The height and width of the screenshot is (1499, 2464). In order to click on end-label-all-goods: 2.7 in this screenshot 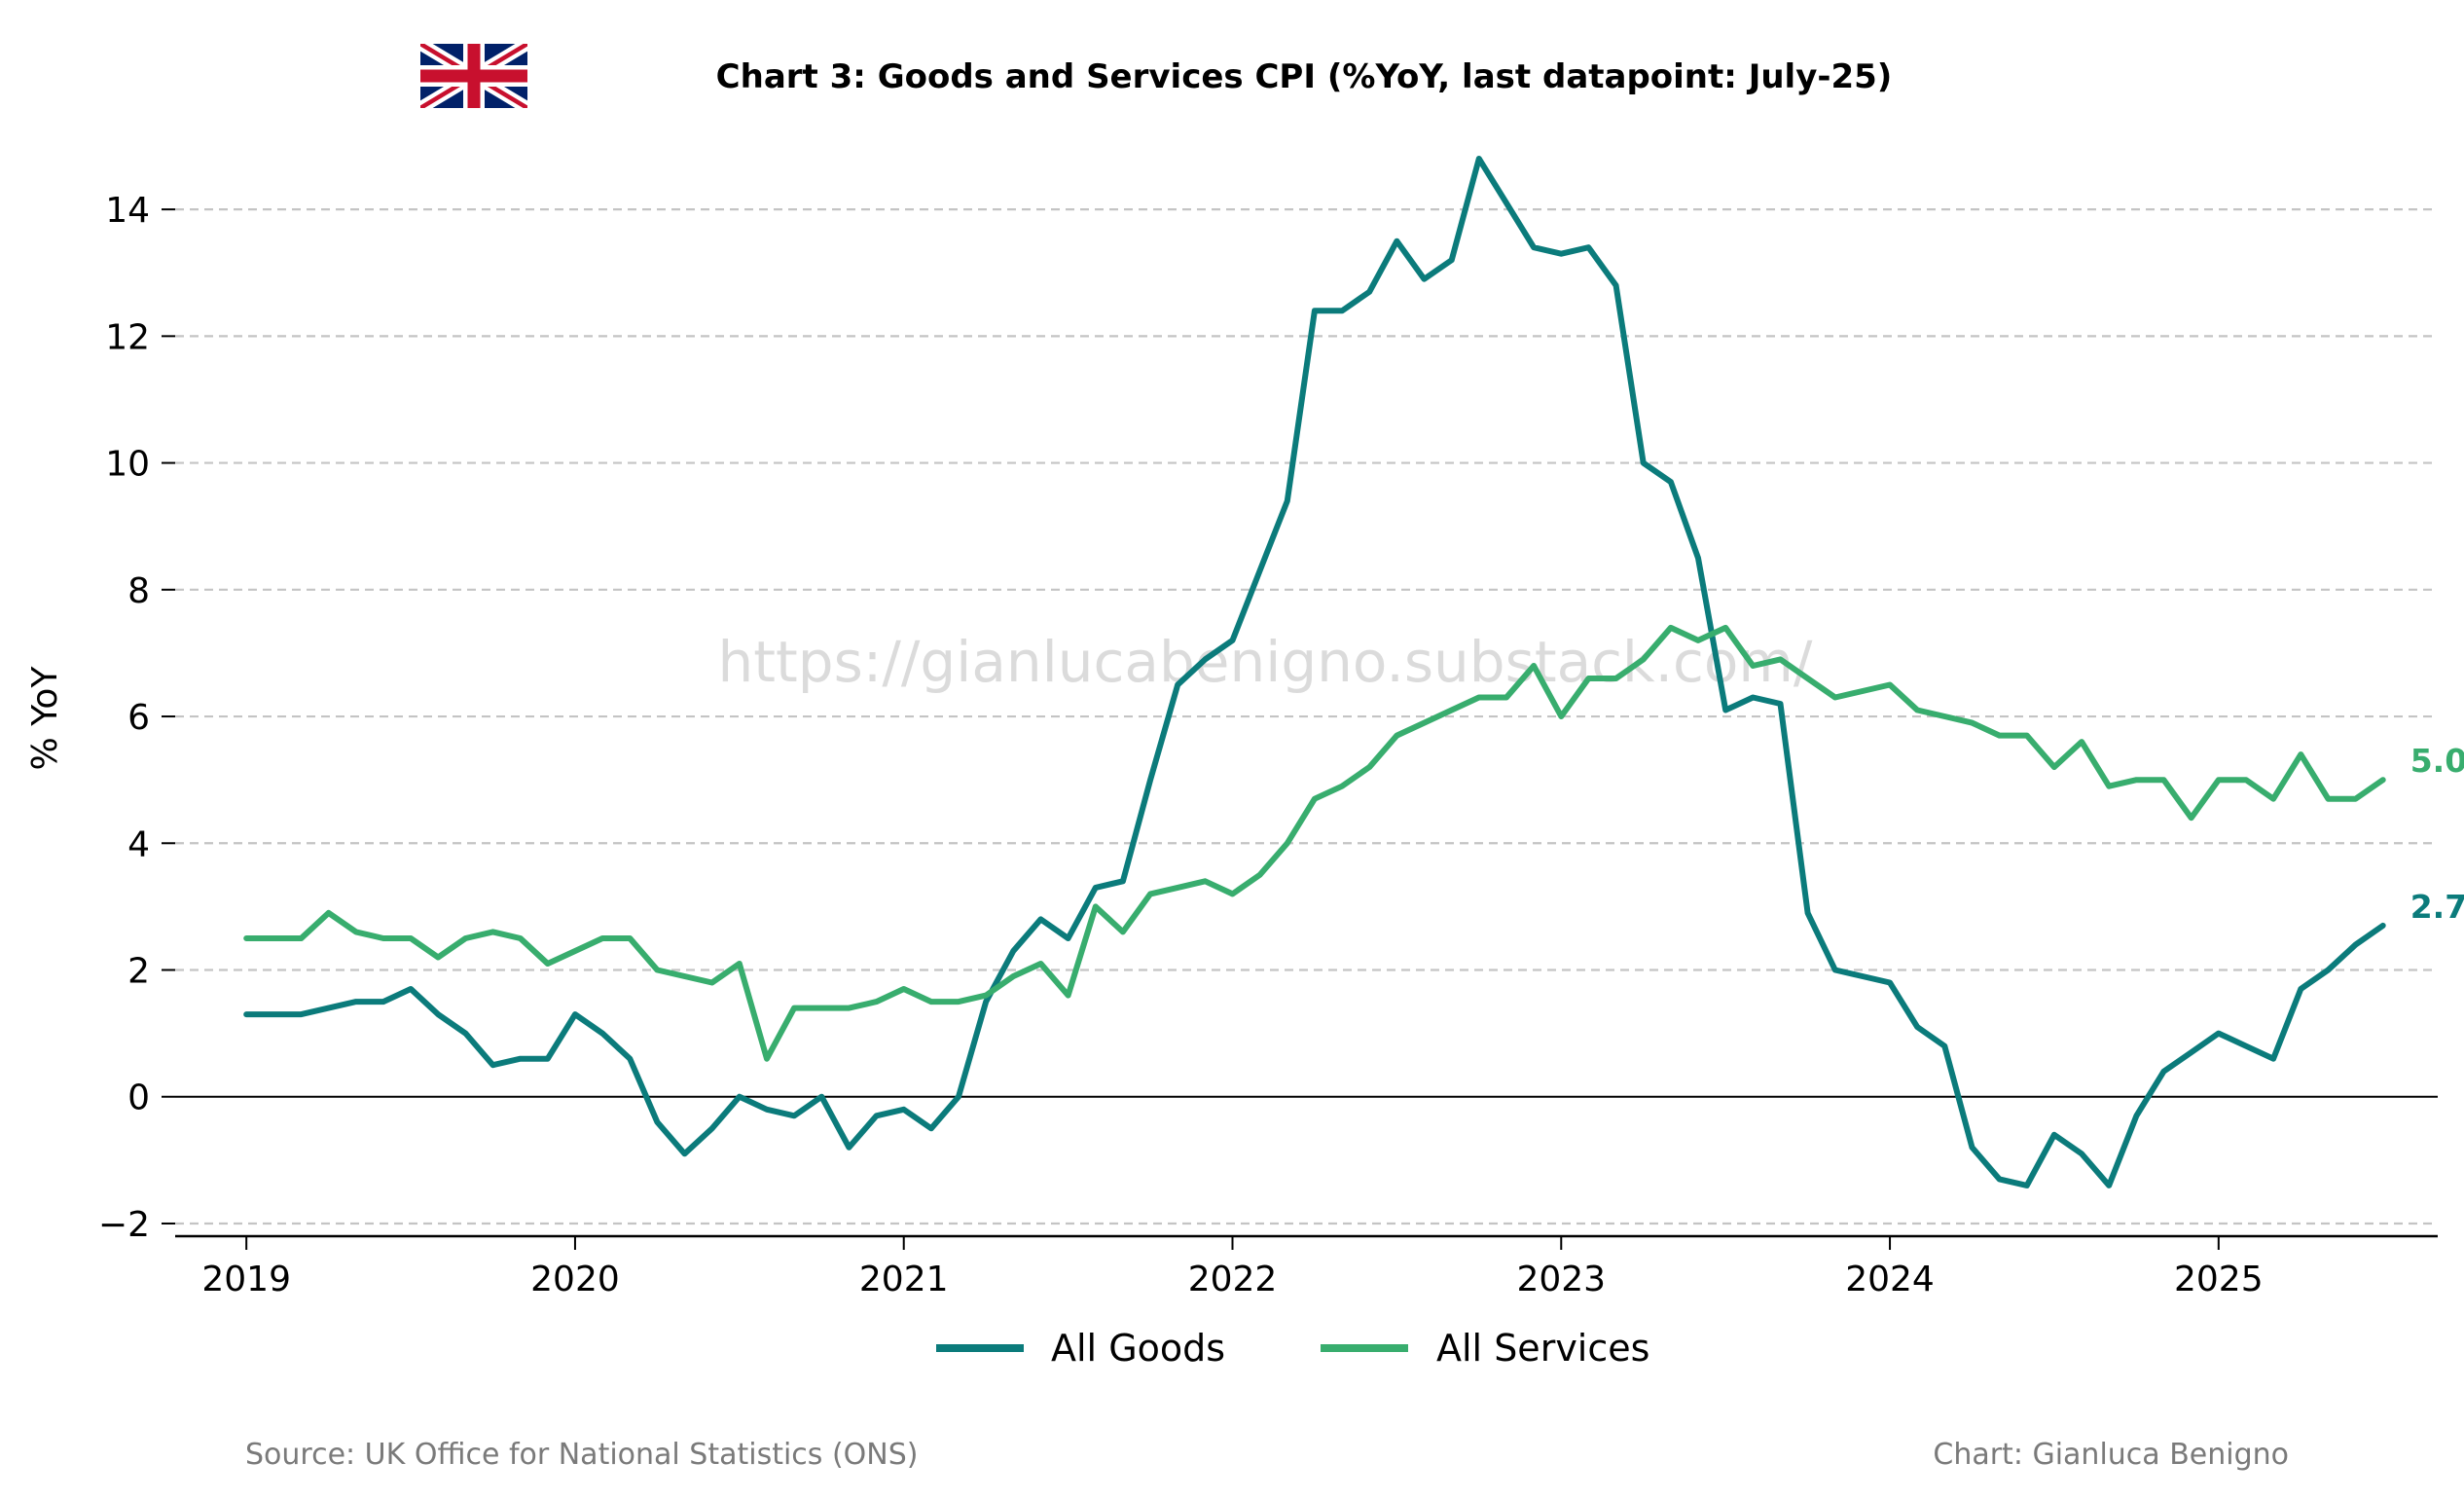, I will do `click(2437, 907)`.